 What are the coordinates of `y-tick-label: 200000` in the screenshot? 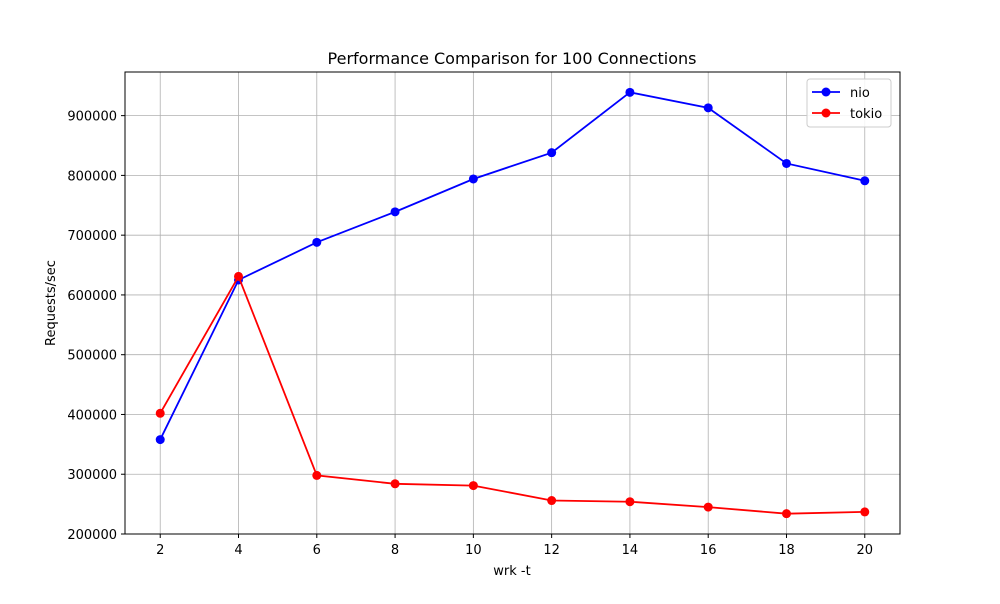 It's located at (92, 535).